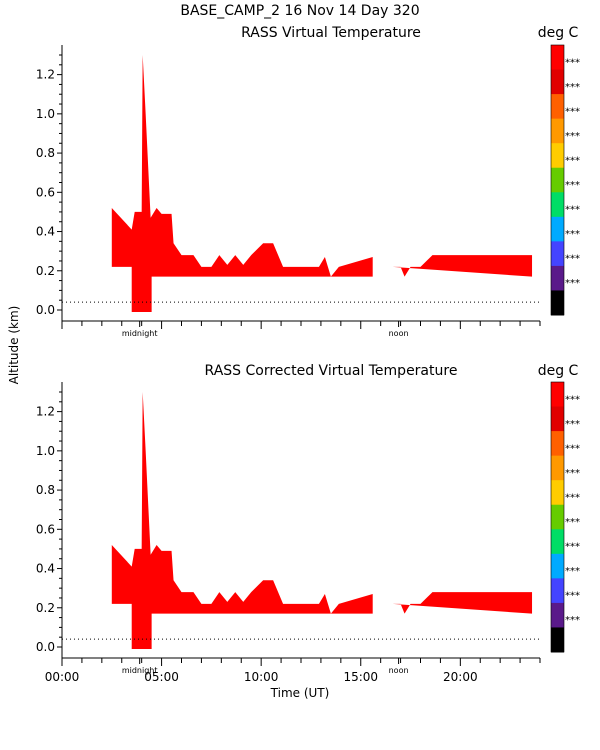  What do you see at coordinates (161, 677) in the screenshot?
I see `x-tick-label: 05:00` at bounding box center [161, 677].